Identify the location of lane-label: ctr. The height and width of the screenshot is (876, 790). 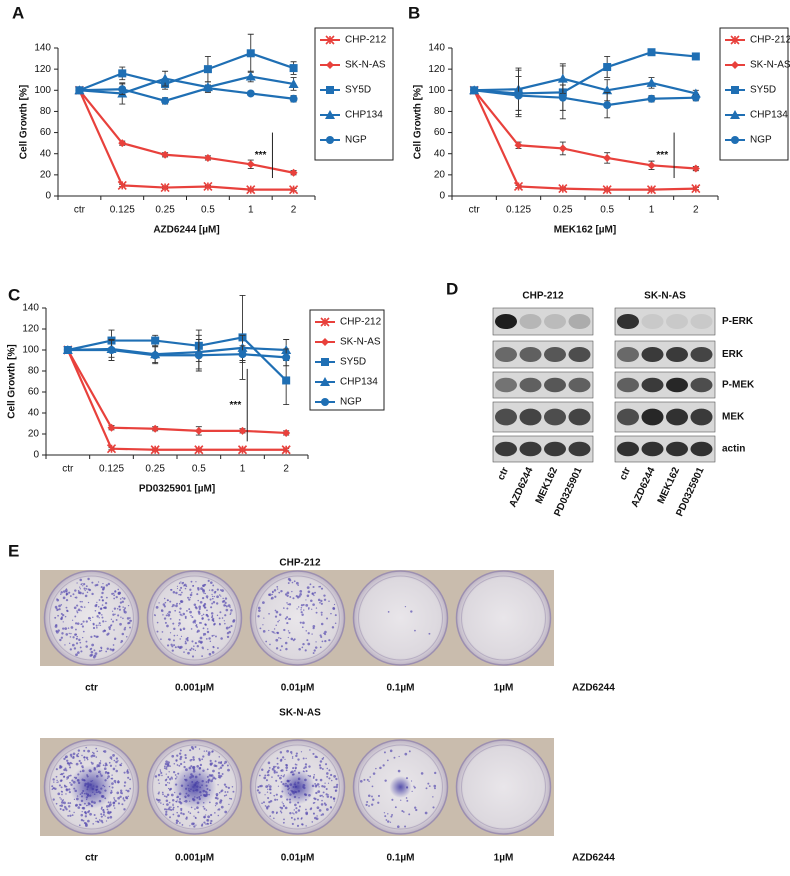
(503, 474).